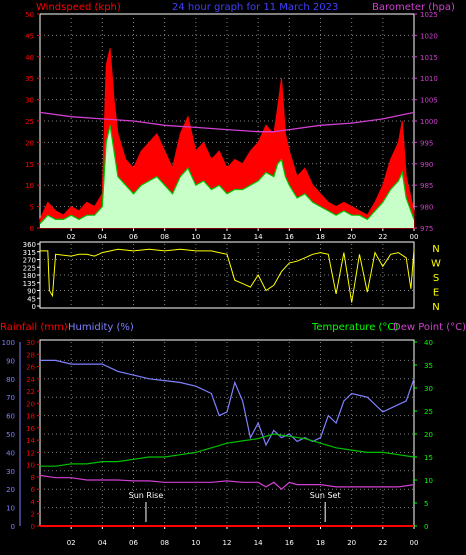  I want to click on windspeed-tick-label: 10, so click(29, 186).